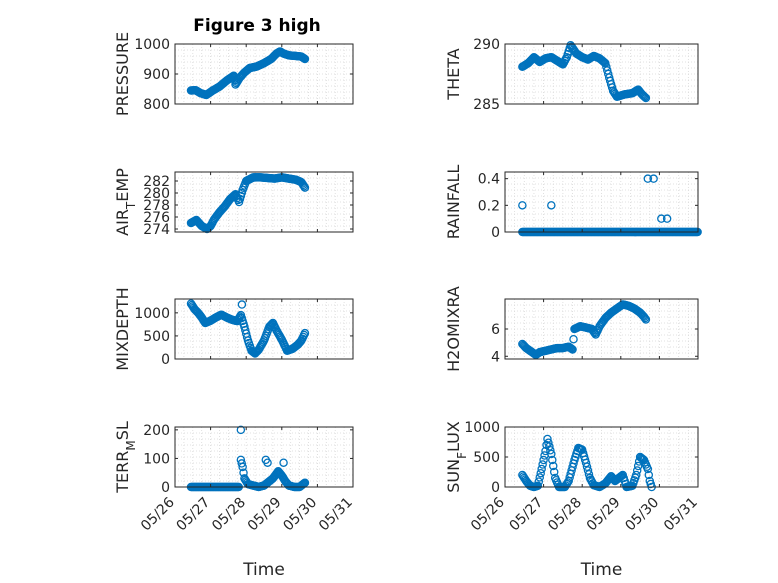 The image size is (778, 583). I want to click on axes-4: 0 0.2 0.4 RAINFALL, so click(573, 203).